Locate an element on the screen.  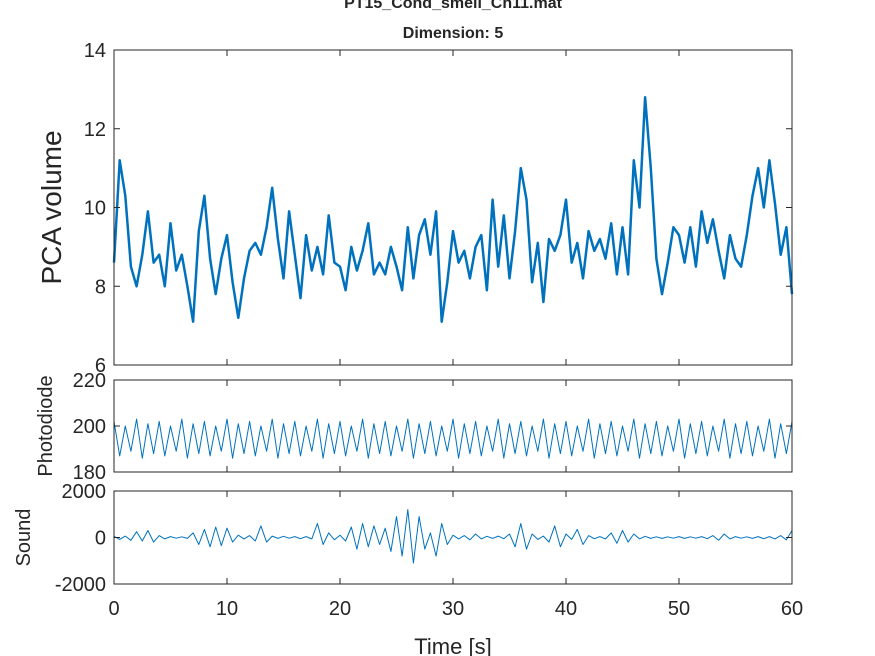
y-axis-label: Photodiode is located at coordinates (46, 425).